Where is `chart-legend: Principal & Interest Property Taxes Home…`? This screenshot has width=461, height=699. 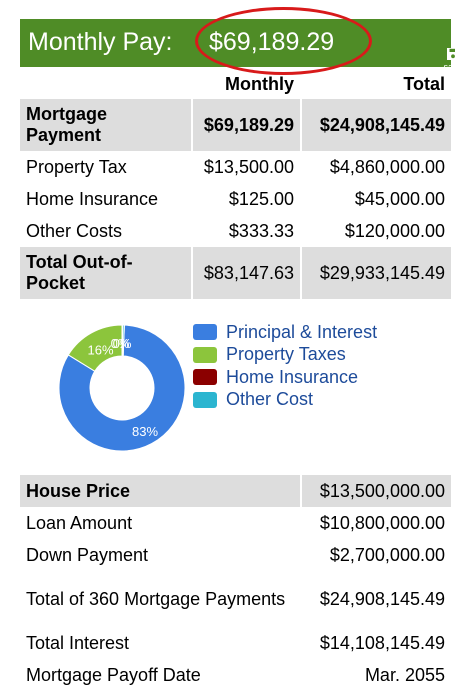 chart-legend: Principal & Interest Property Taxes Home… is located at coordinates (285, 366).